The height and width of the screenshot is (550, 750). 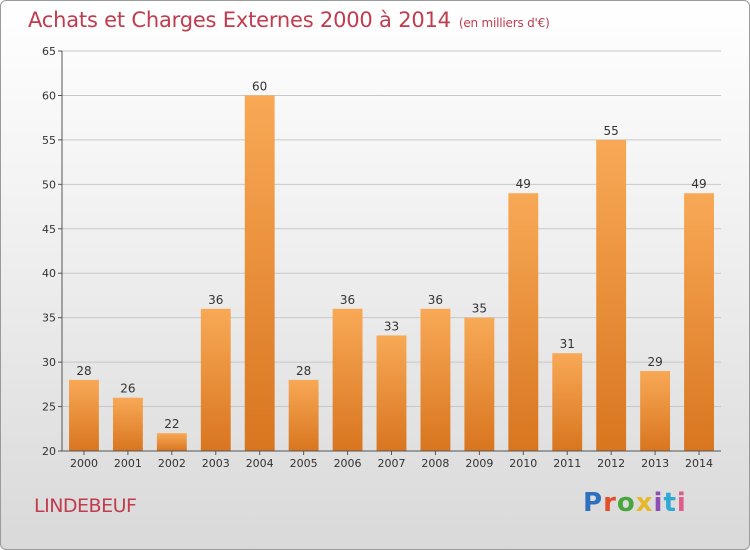 What do you see at coordinates (348, 463) in the screenshot?
I see `x-tick-label: 2006` at bounding box center [348, 463].